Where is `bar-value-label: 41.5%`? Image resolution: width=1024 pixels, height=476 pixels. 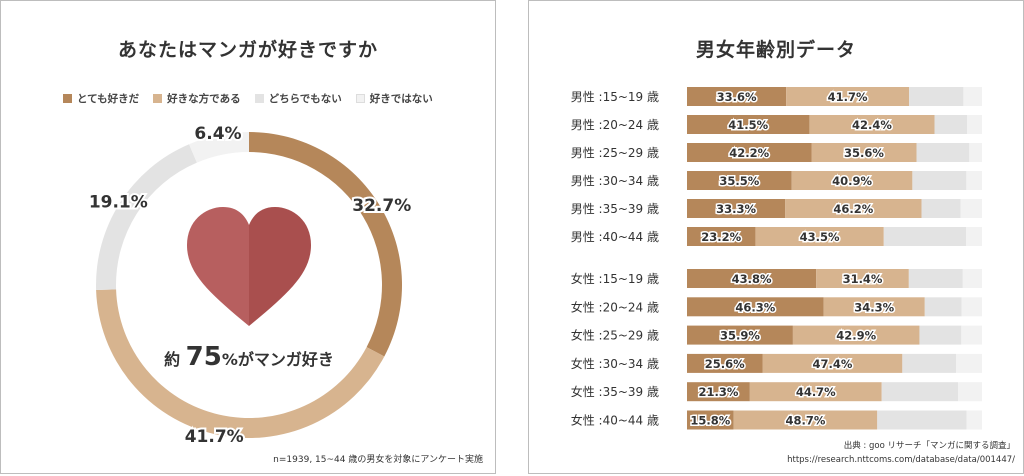
bar-value-label: 41.5% is located at coordinates (748, 125).